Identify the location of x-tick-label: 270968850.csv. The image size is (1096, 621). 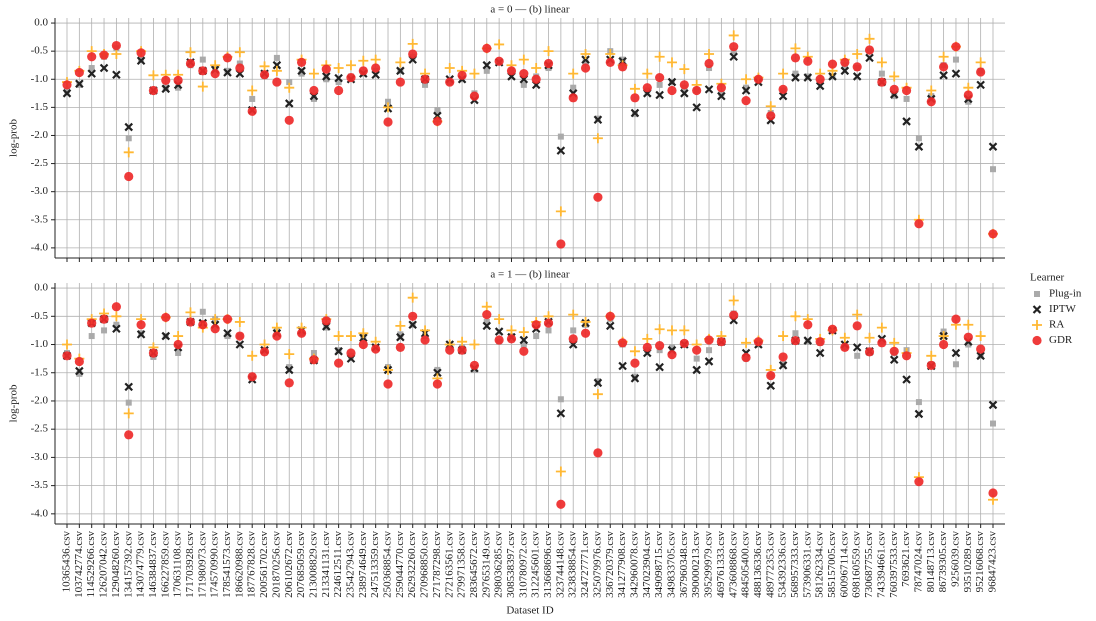
(425, 564).